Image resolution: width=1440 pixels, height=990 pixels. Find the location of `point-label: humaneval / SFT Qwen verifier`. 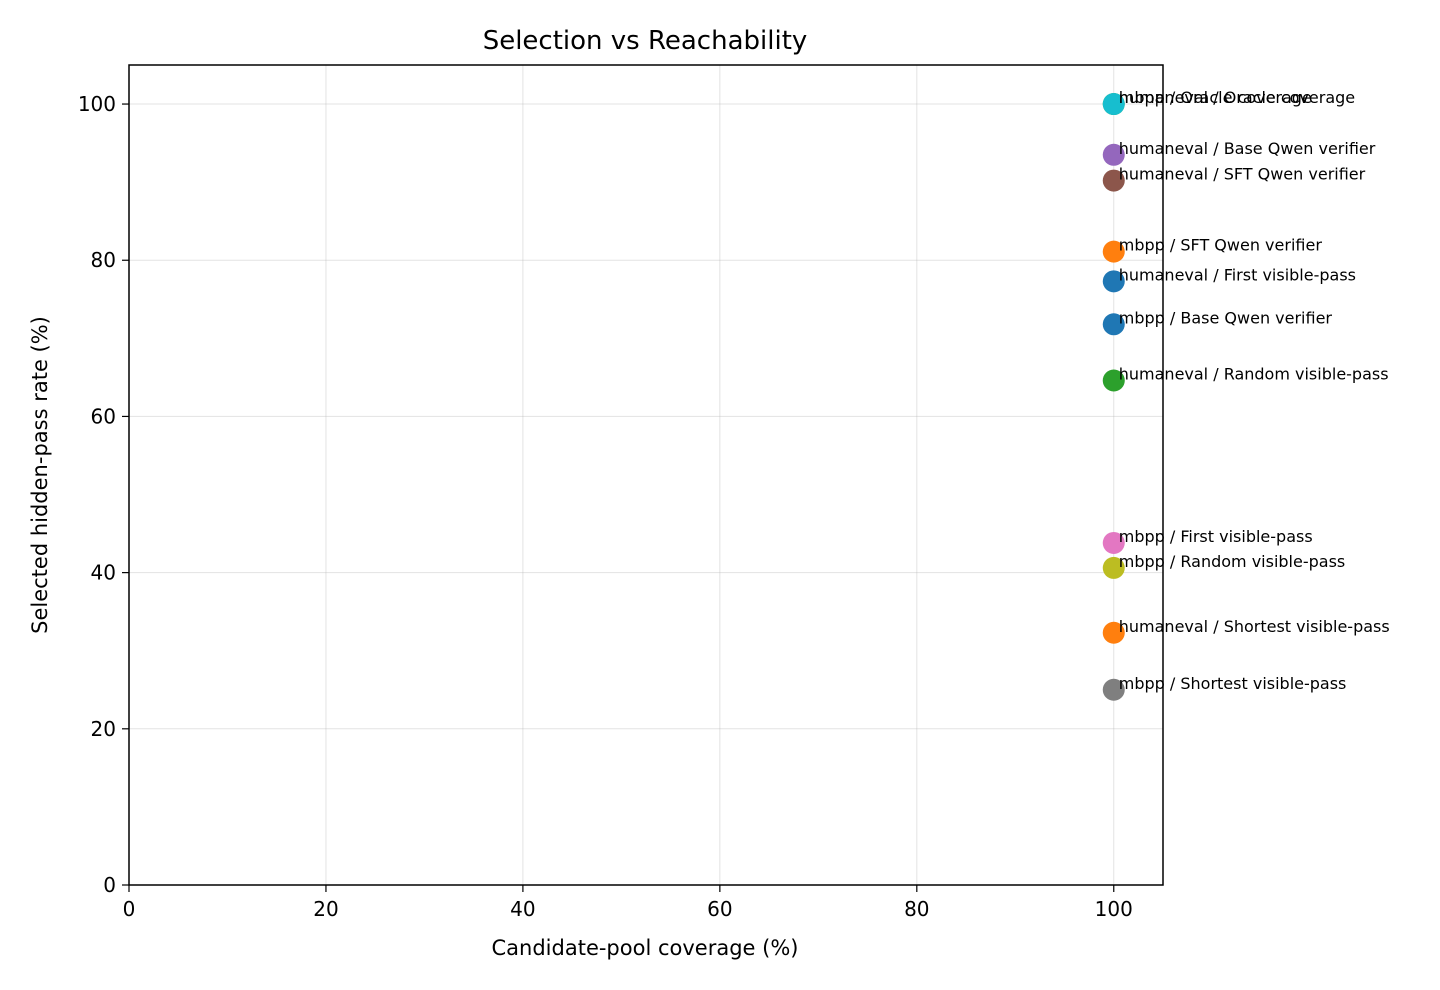

point-label: humaneval / SFT Qwen verifier is located at coordinates (1242, 174).